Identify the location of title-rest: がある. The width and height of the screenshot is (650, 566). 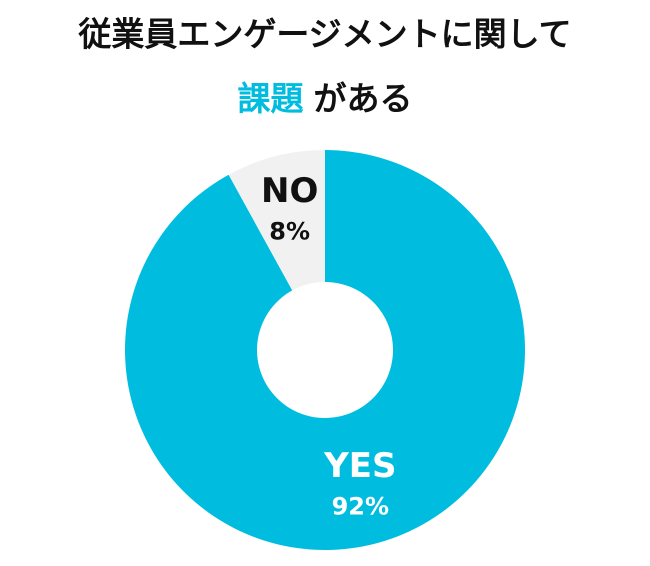
(363, 98).